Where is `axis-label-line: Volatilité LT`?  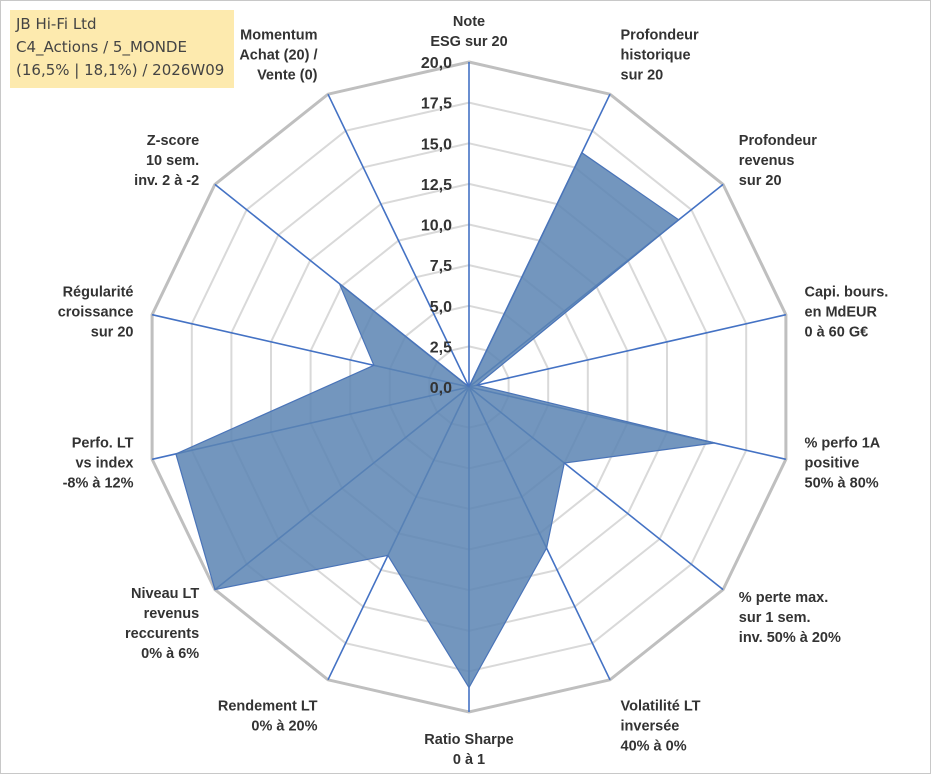 axis-label-line: Volatilité LT is located at coordinates (661, 706).